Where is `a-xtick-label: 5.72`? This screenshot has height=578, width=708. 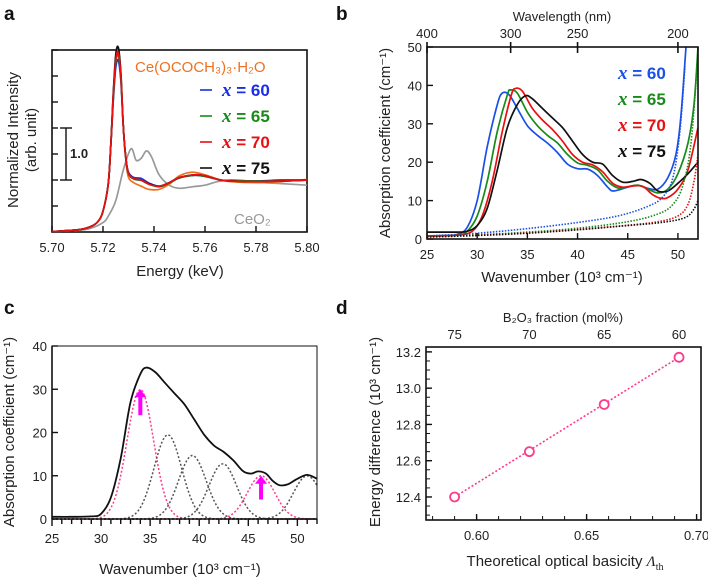
a-xtick-label: 5.72 is located at coordinates (102, 247).